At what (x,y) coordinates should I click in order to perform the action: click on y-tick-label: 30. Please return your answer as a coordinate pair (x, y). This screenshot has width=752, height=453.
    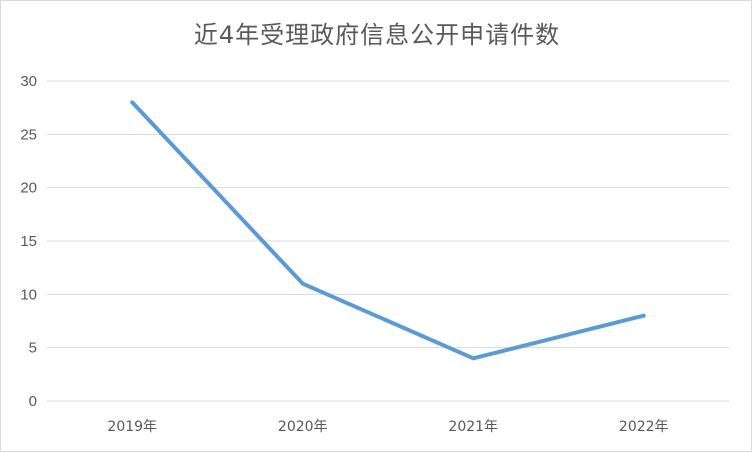
    Looking at the image, I should click on (28, 81).